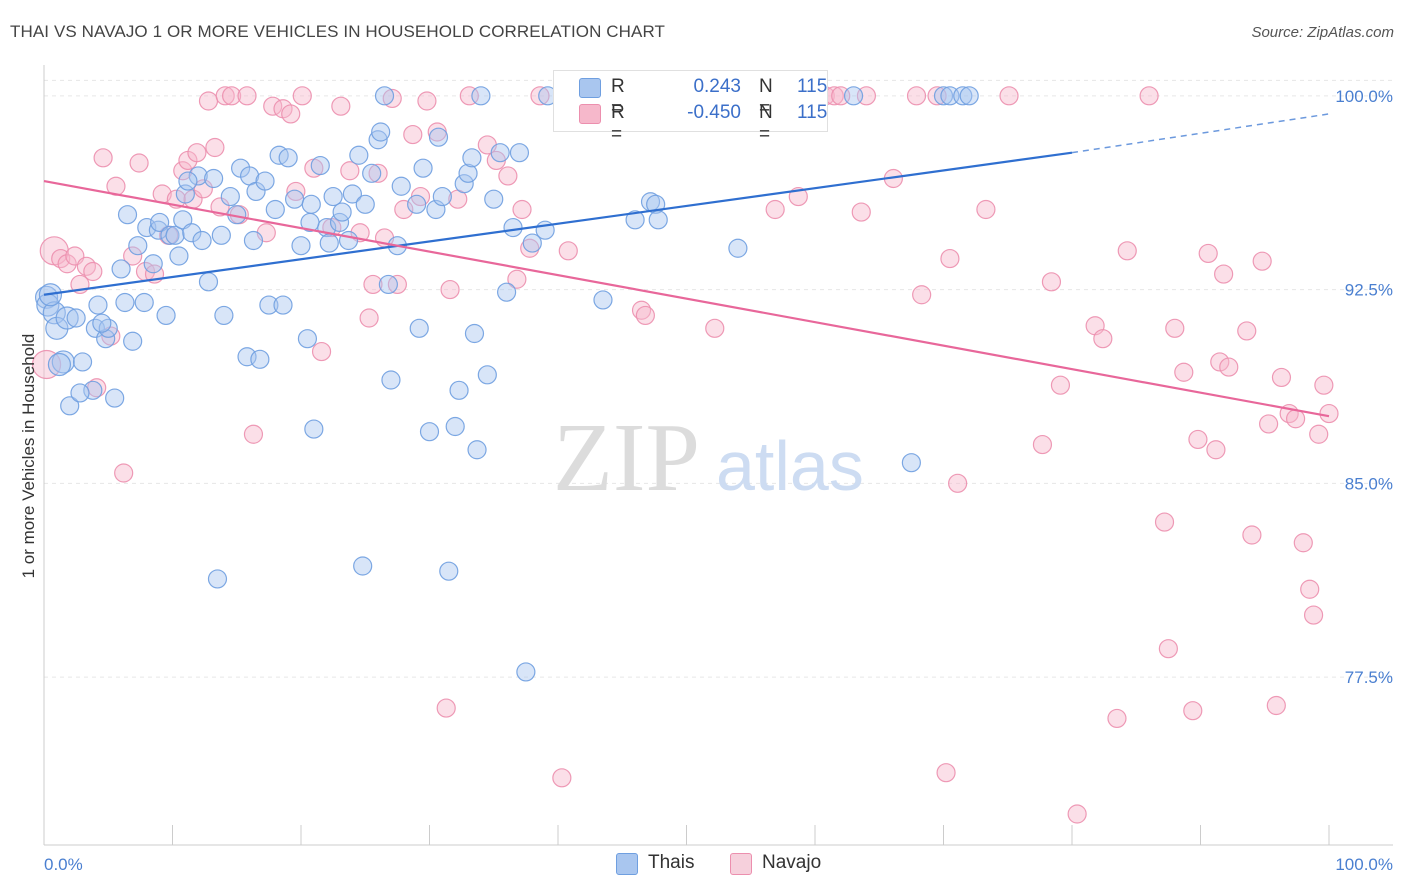  What do you see at coordinates (1369, 483) in the screenshot?
I see `y-tick-label: 85.0%` at bounding box center [1369, 483].